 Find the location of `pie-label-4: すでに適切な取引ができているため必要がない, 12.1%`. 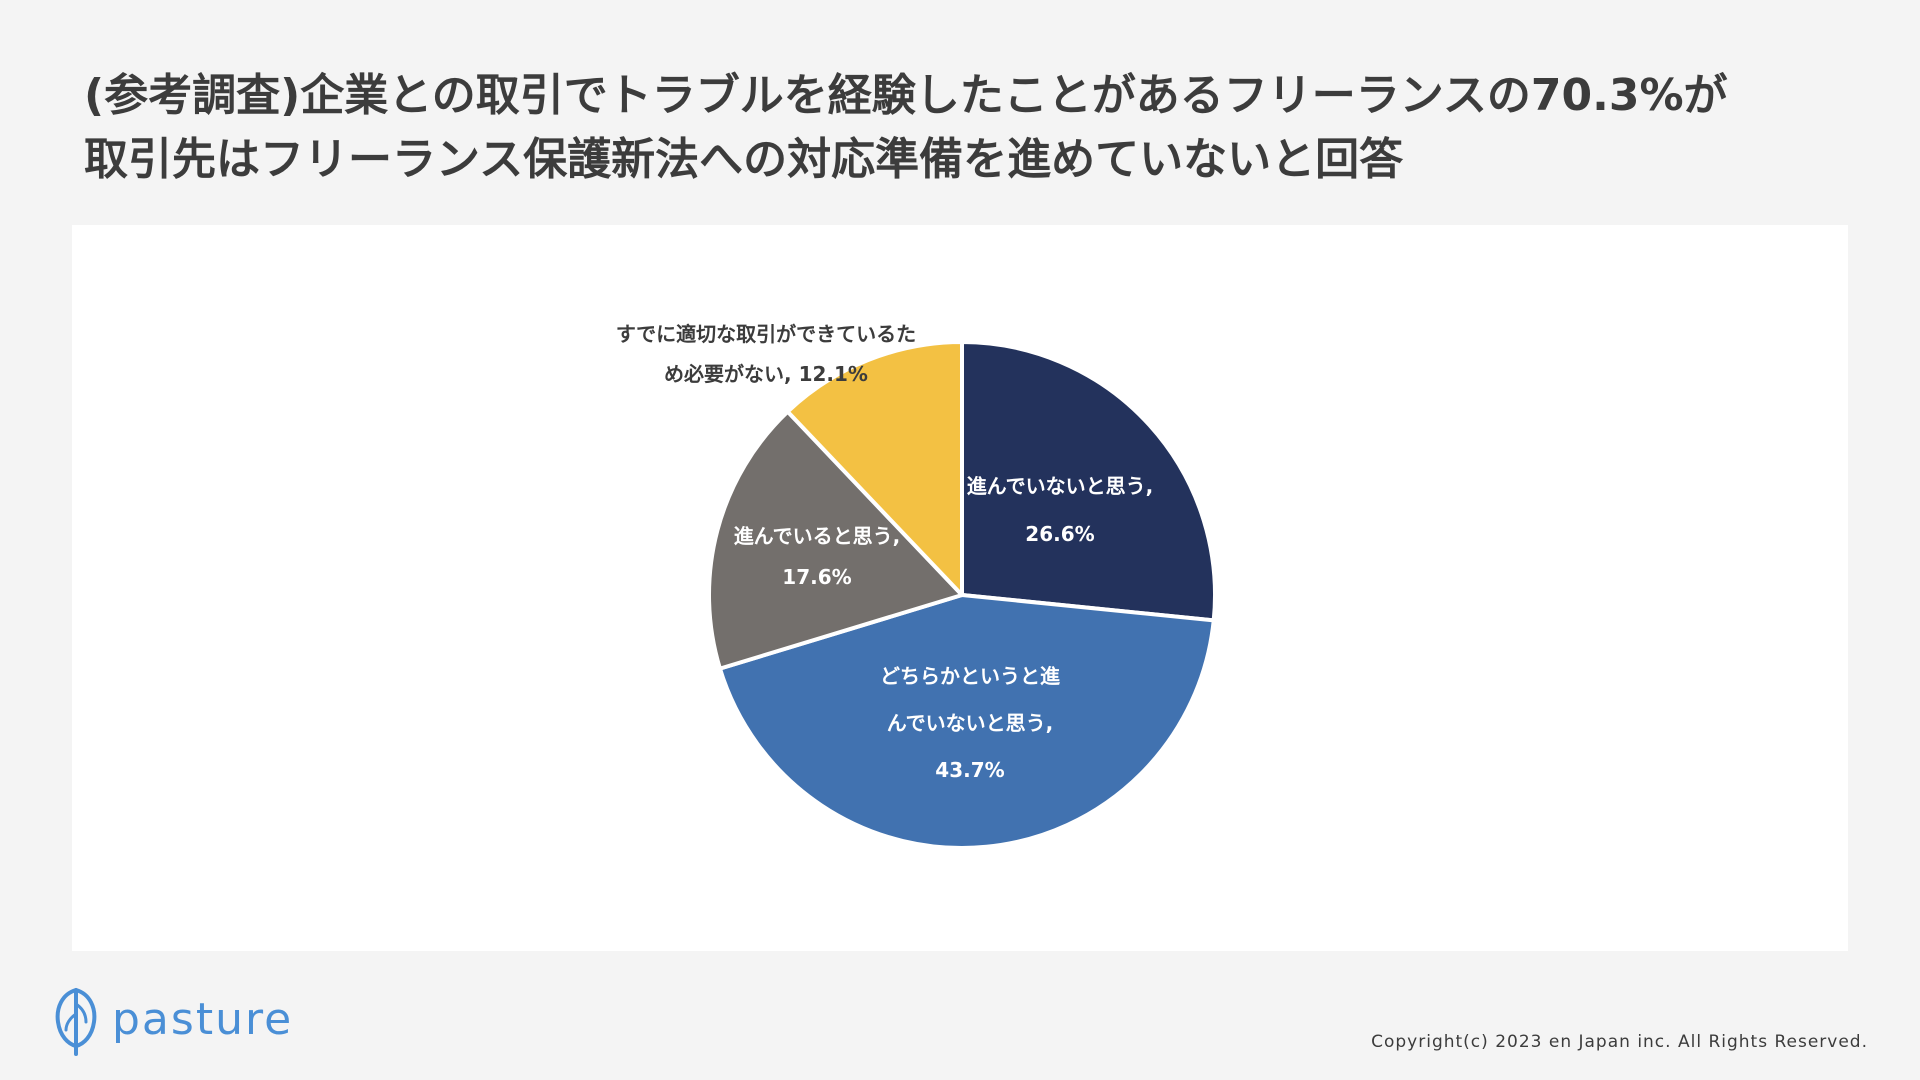

pie-label-4: すでに適切な取引ができているため必要がない, 12.1% is located at coordinates (766, 354).